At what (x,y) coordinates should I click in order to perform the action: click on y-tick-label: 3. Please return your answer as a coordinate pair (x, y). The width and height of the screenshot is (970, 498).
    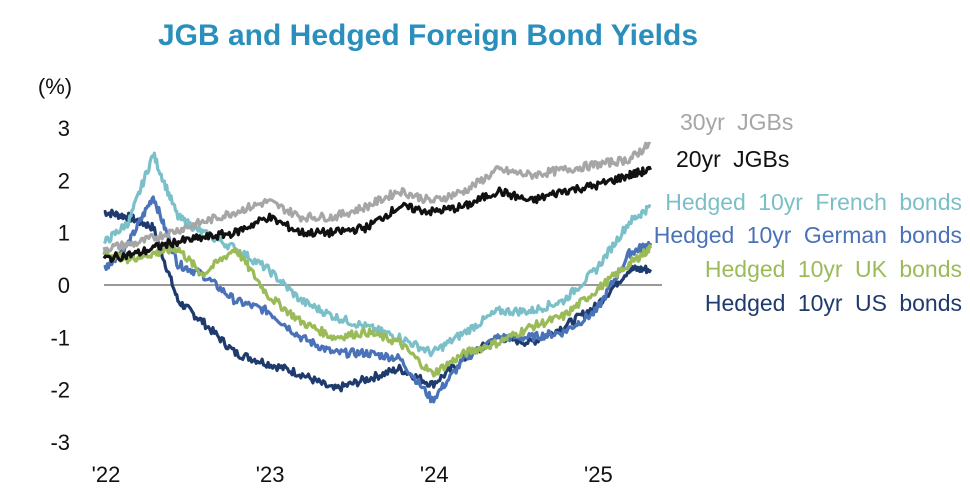
    Looking at the image, I should click on (64, 128).